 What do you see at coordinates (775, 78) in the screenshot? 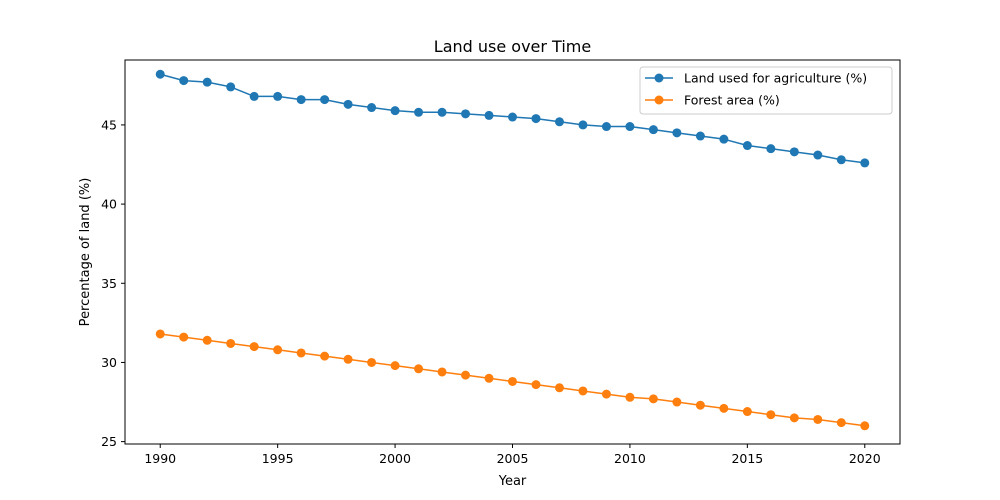
I see `legend-label-agriculture: Land used for agriculture (%)` at bounding box center [775, 78].